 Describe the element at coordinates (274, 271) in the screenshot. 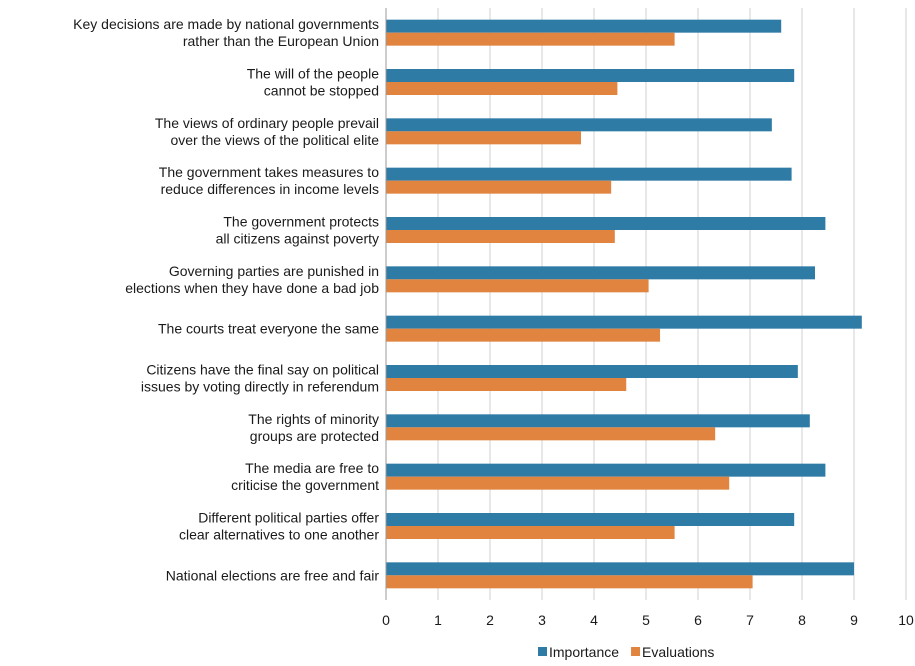

I see `category-label-line: Governing parties are punished in` at that location.